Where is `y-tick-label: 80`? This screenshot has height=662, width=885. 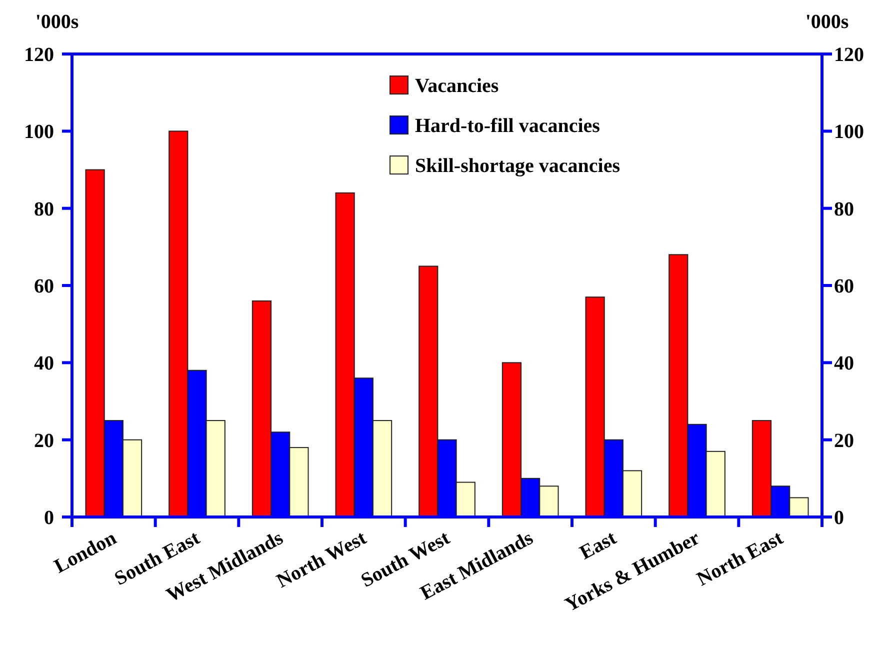
y-tick-label: 80 is located at coordinates (44, 209).